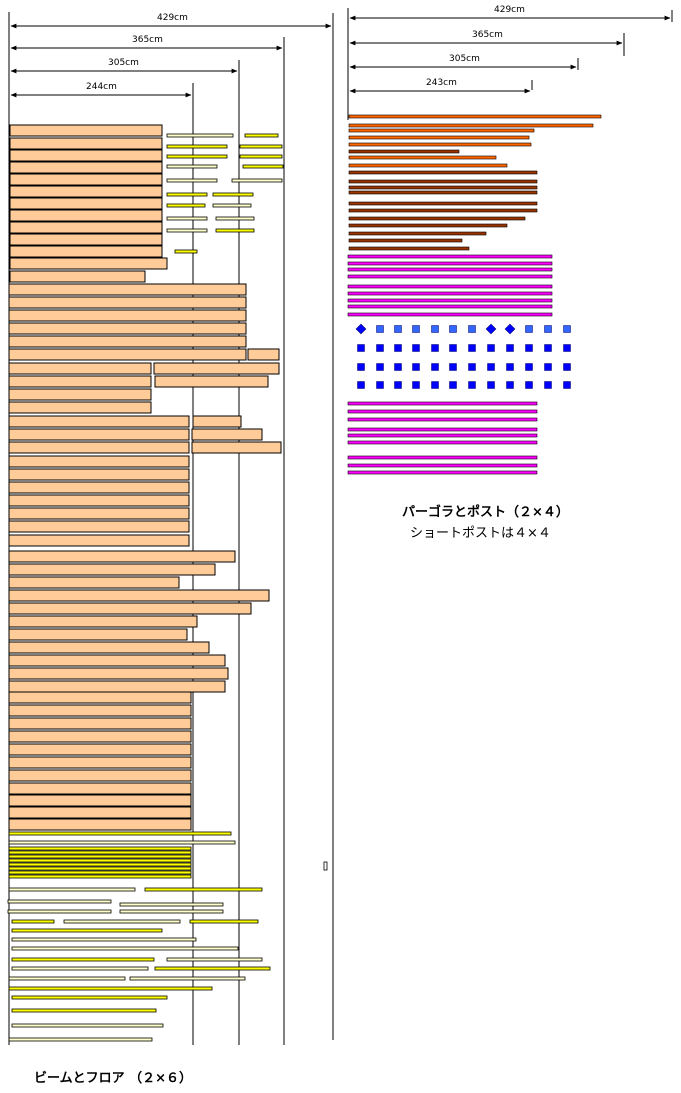 The image size is (681, 1093). I want to click on left-dimension-labels: 429cm 365cm 305cm 244cm, so click(137, 52).